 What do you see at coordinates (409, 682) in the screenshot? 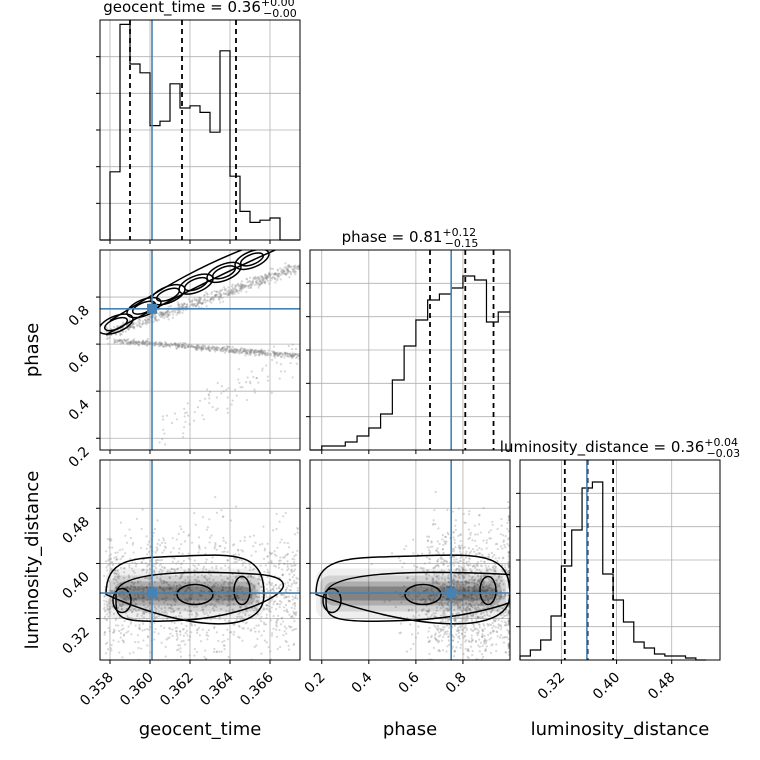
I see `x-tick-label: 0.6` at bounding box center [409, 682].